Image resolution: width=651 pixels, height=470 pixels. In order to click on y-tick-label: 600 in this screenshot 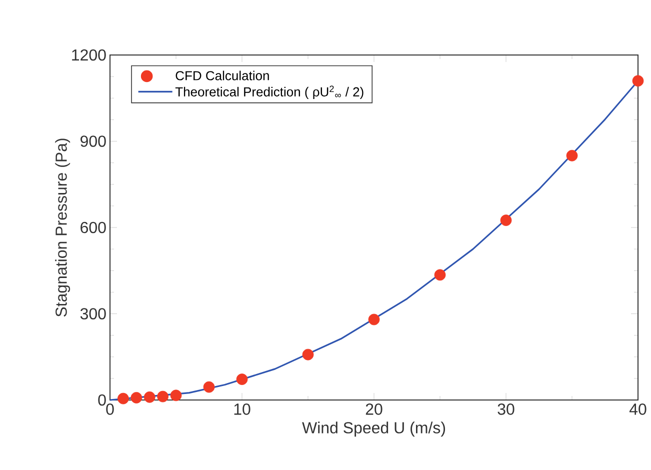, I will do `click(93, 228)`.